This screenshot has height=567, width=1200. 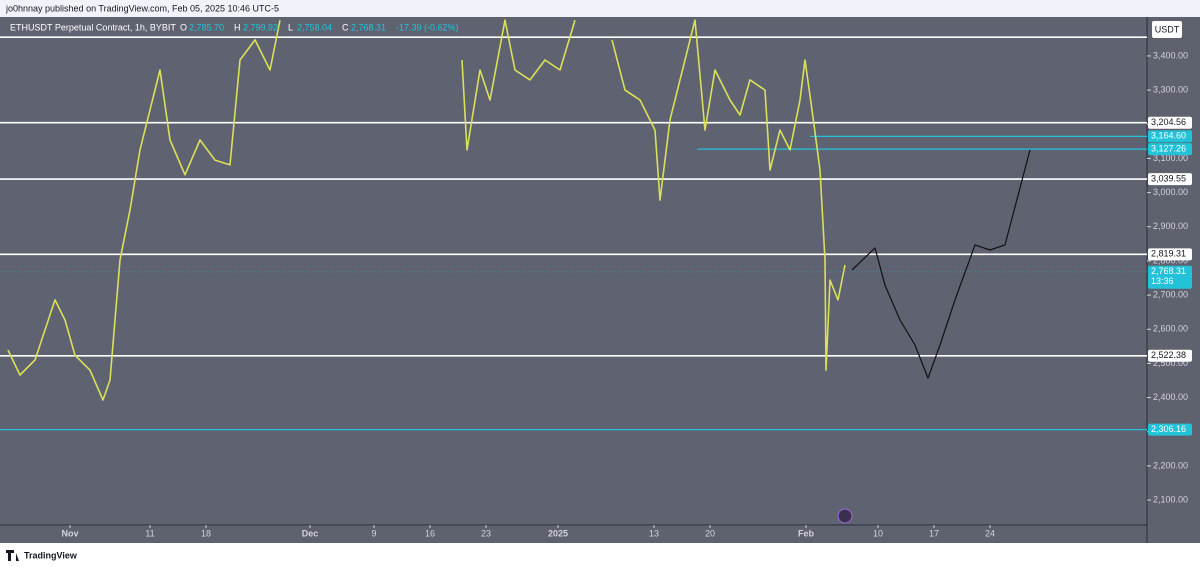 What do you see at coordinates (934, 533) in the screenshot?
I see `x-tick-label: 17` at bounding box center [934, 533].